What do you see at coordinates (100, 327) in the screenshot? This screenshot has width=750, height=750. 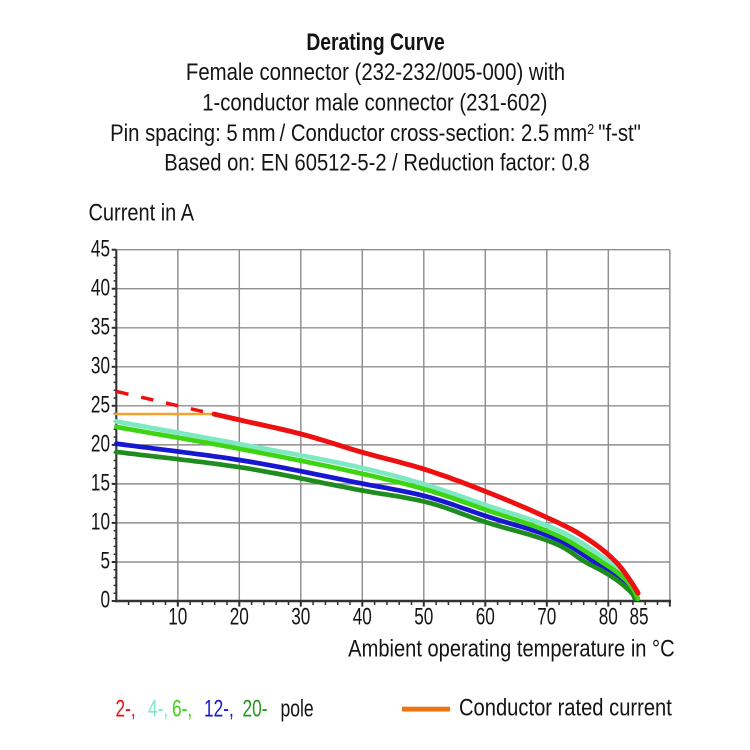 I see `svg-text: 35` at bounding box center [100, 327].